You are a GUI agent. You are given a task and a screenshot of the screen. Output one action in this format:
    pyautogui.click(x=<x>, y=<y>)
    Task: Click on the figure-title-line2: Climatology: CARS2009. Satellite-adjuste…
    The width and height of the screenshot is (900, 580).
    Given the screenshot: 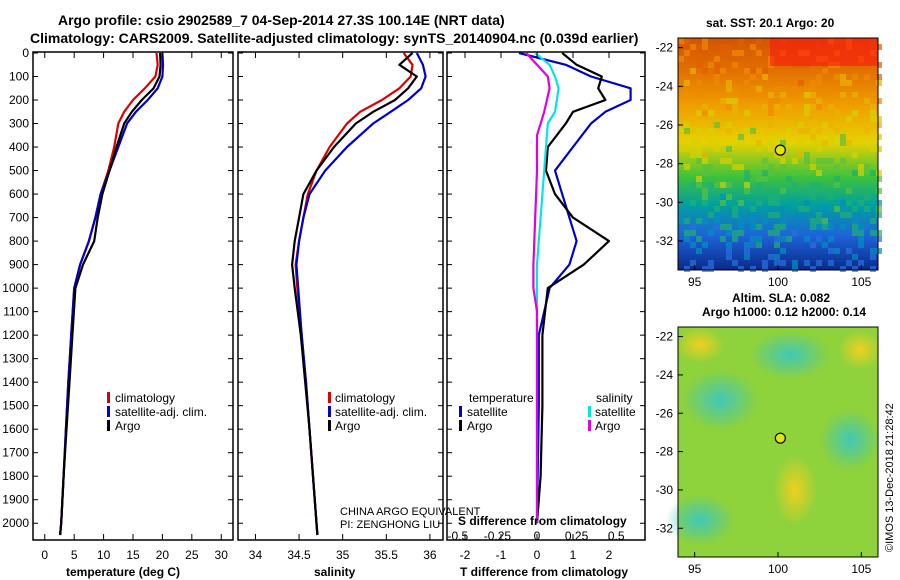 What is the action you would take?
    pyautogui.click(x=334, y=38)
    